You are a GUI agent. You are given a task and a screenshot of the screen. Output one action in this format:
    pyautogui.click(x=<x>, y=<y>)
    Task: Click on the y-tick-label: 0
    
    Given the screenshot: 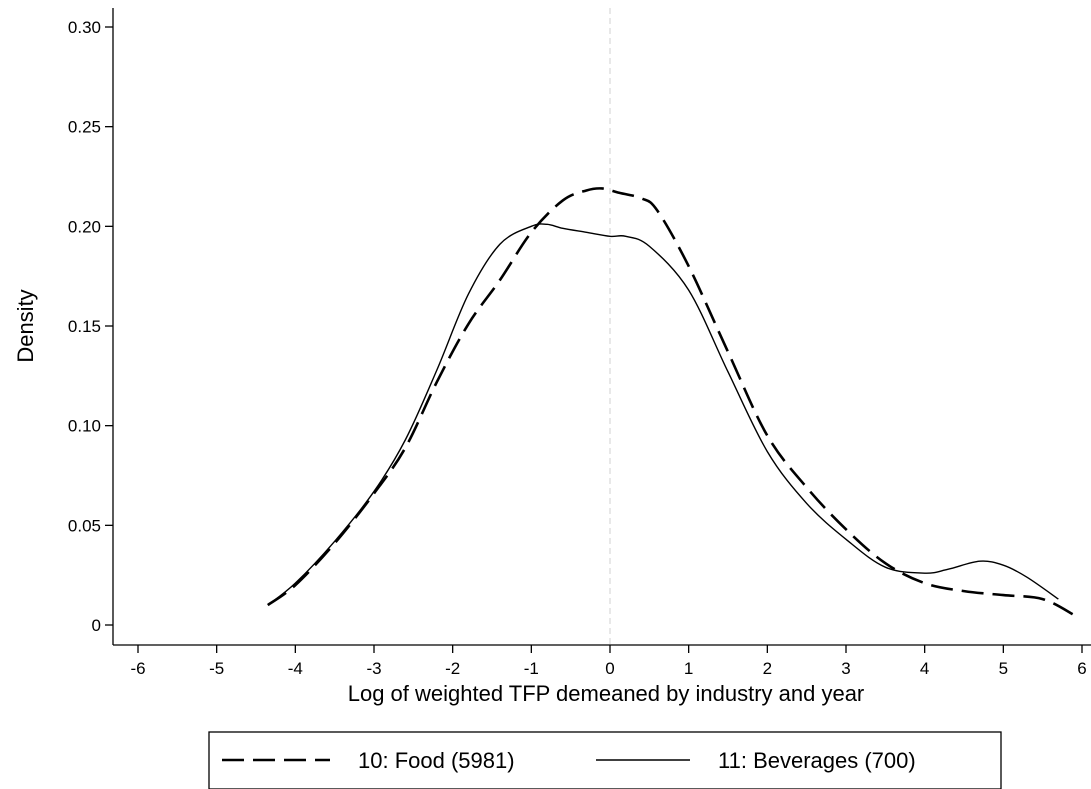 What is the action you would take?
    pyautogui.click(x=96, y=625)
    